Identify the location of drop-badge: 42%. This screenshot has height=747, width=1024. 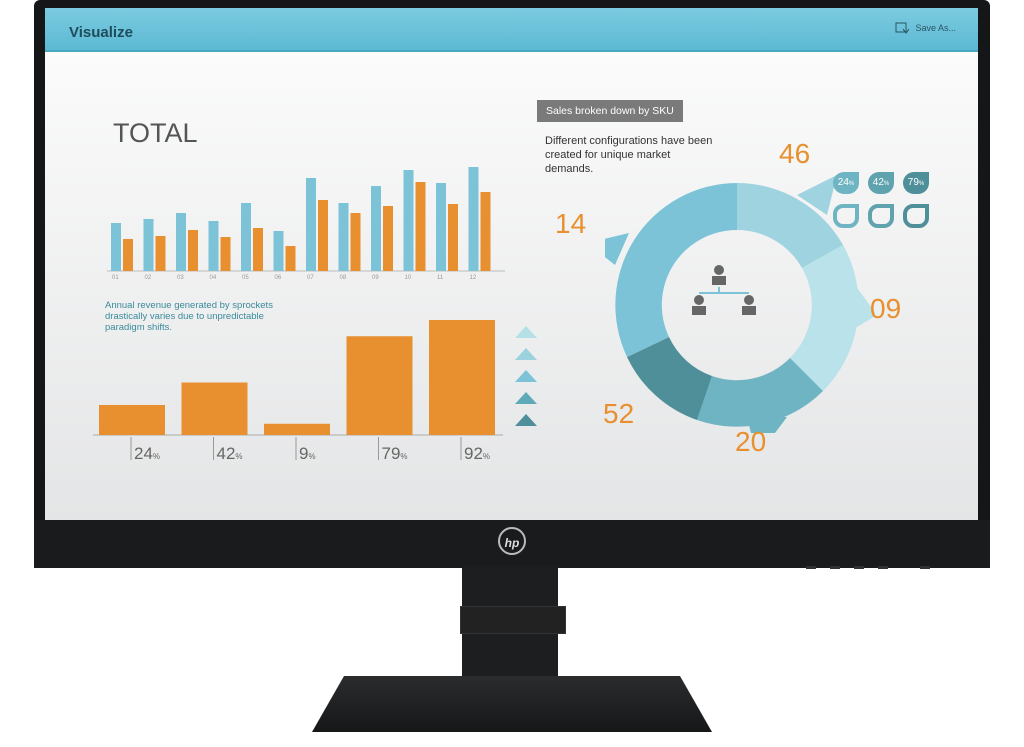
(881, 183).